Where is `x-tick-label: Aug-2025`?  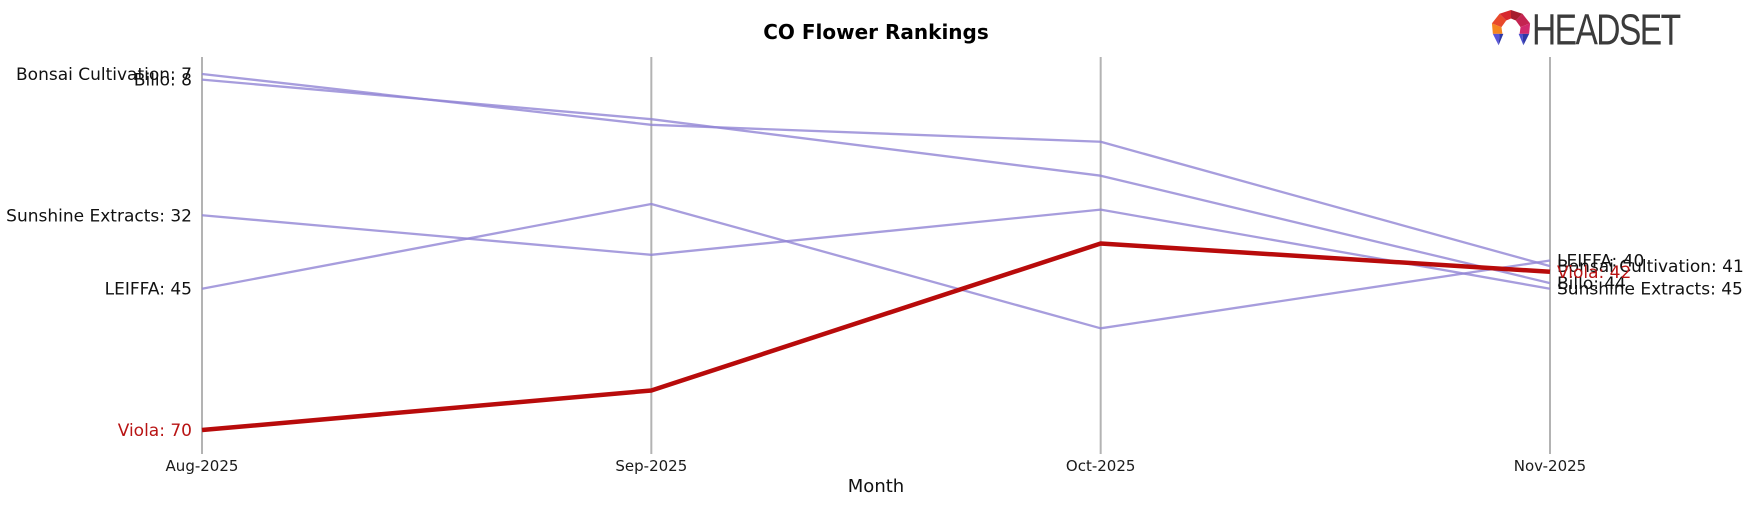 x-tick-label: Aug-2025 is located at coordinates (202, 466).